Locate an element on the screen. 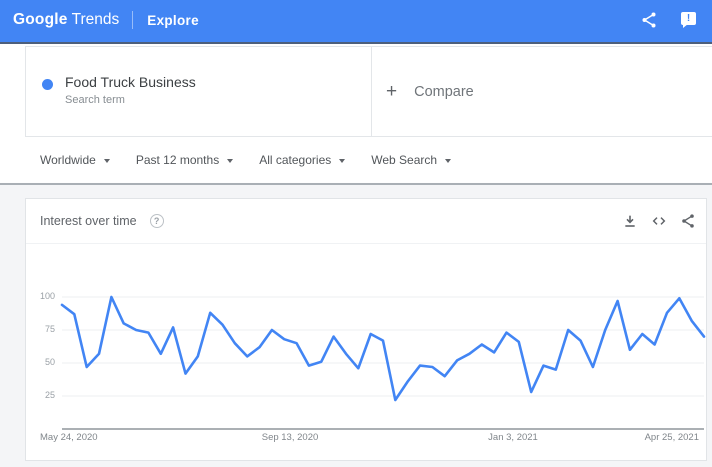 The height and width of the screenshot is (467, 712). logo-google-text: Google is located at coordinates (40, 19).